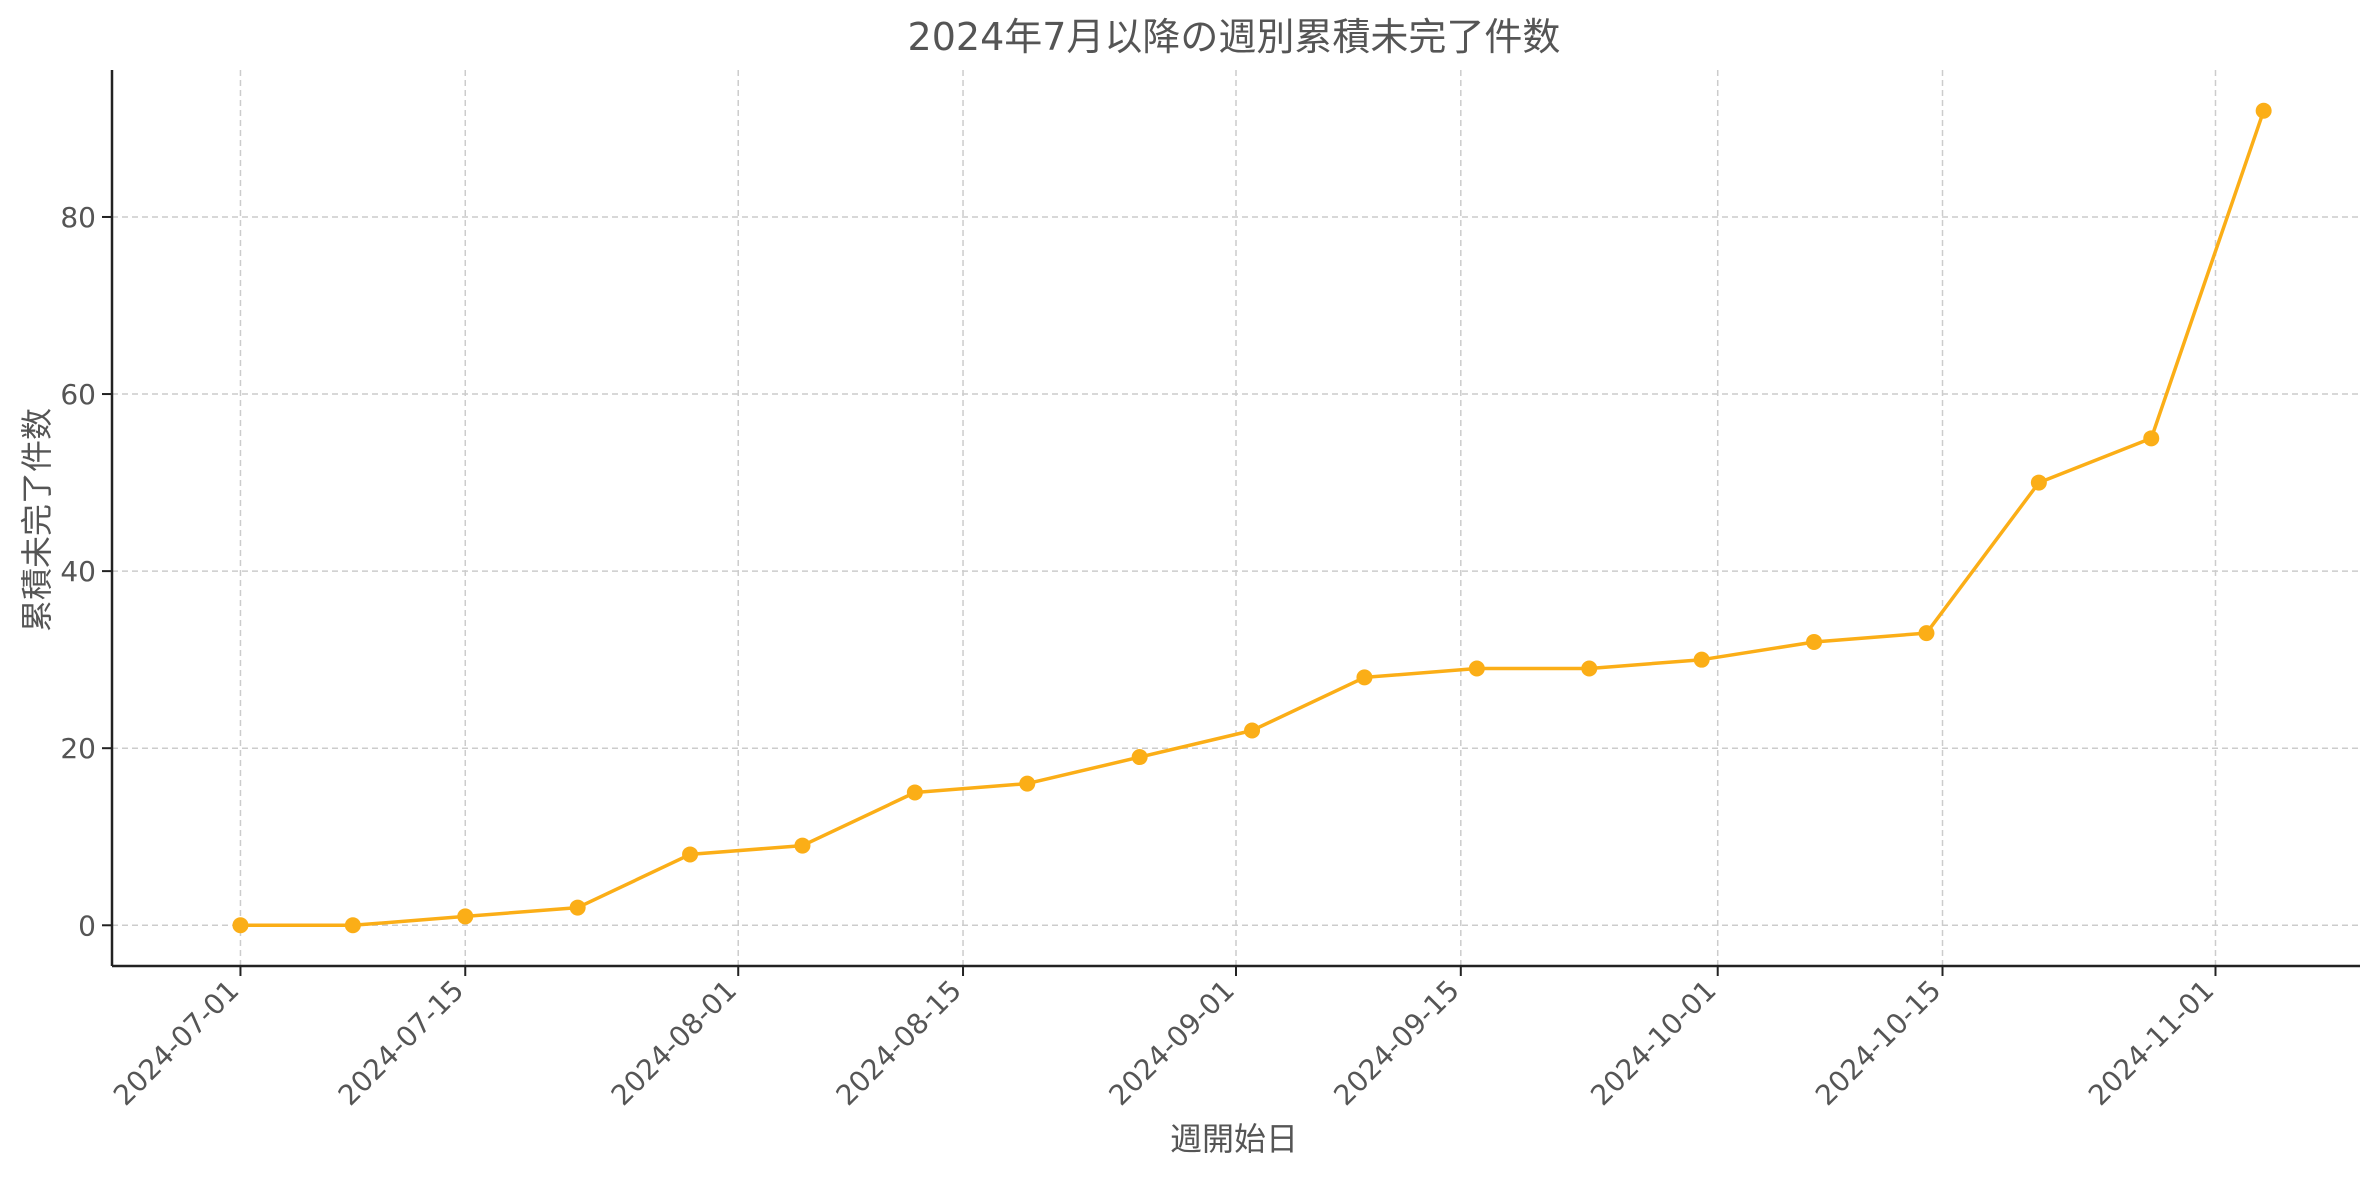 The width and height of the screenshot is (2379, 1184). Describe the element at coordinates (78, 217) in the screenshot. I see `y-tick-label: 80` at that location.